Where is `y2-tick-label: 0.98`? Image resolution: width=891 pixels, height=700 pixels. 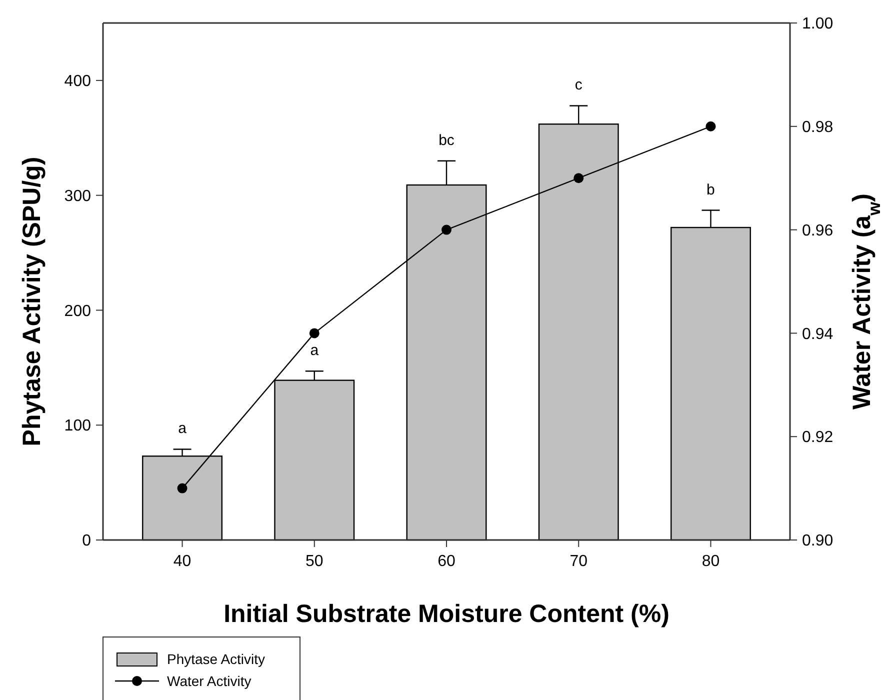 y2-tick-label: 0.98 is located at coordinates (818, 127).